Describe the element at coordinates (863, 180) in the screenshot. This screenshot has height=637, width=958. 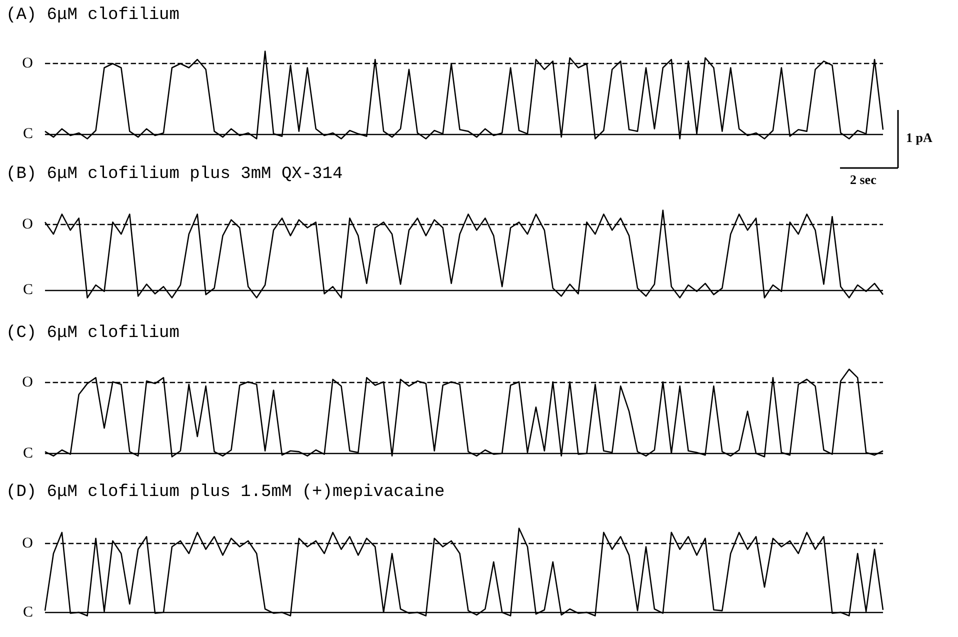
I see `text: 2 sec` at that location.